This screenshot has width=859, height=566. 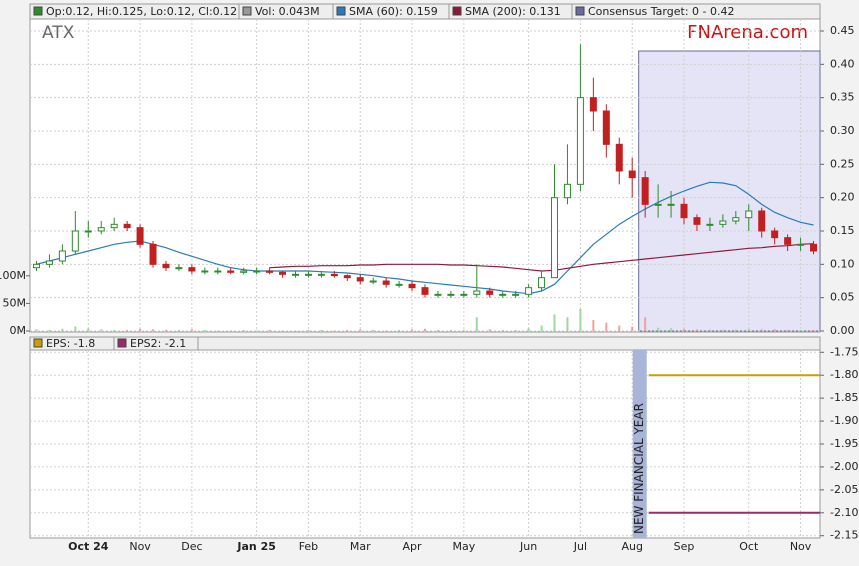 What do you see at coordinates (844, 466) in the screenshot?
I see `y-tick-label: -2.00` at bounding box center [844, 466].